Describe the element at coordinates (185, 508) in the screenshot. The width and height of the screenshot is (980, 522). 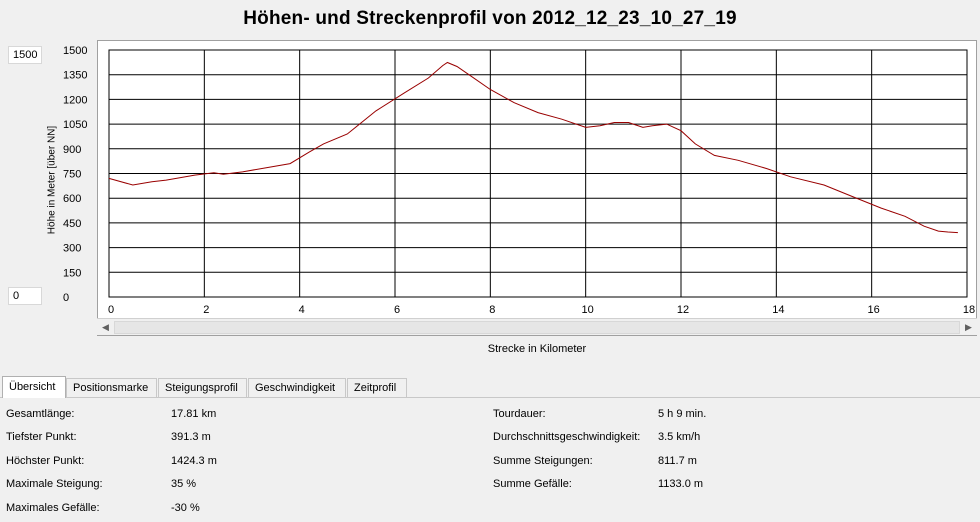
I see `stat-value: -30 %` at that location.